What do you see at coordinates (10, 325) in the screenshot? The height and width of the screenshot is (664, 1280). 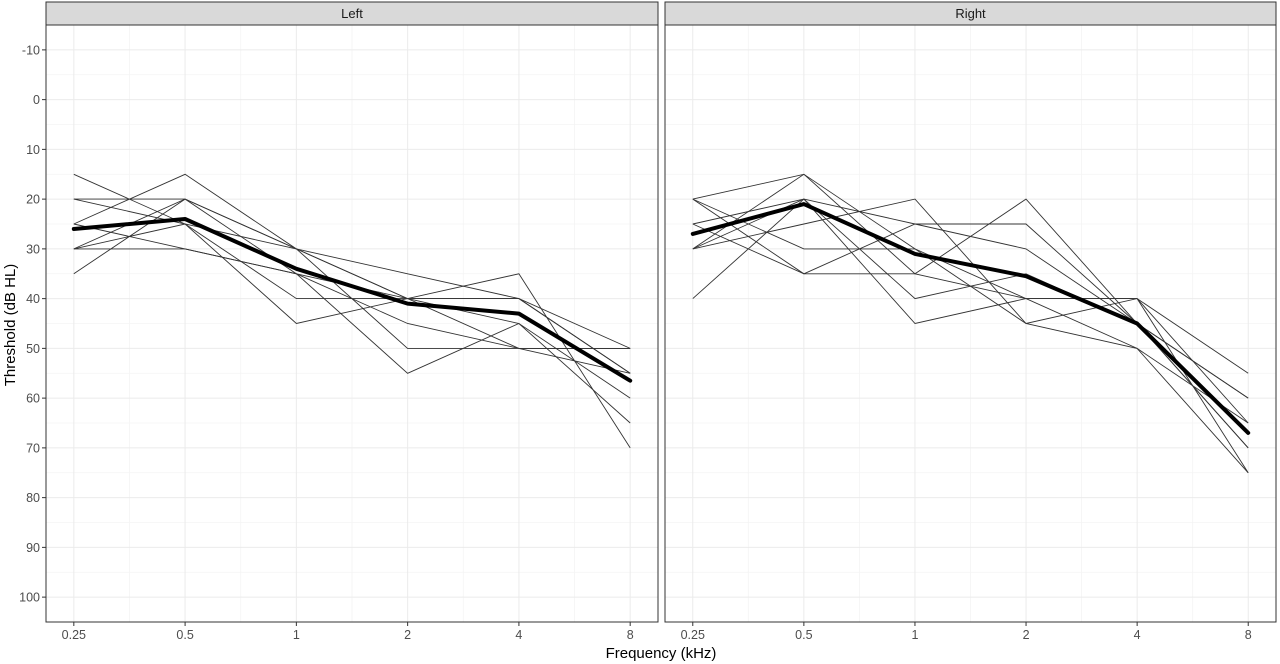 I see `y-axis-title: Threshold (dB HL)` at bounding box center [10, 325].